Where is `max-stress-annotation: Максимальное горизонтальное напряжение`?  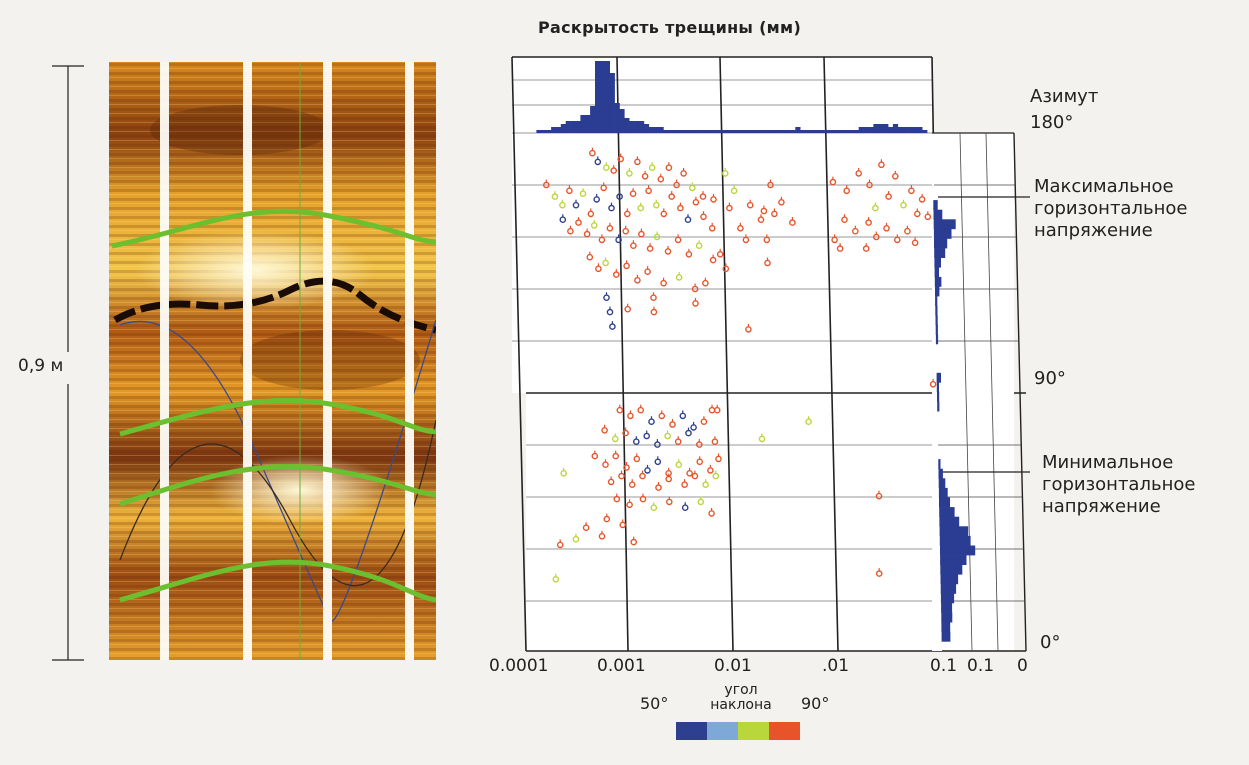 max-stress-annotation: Максимальное горизонтальное напряжение is located at coordinates (1110, 209).